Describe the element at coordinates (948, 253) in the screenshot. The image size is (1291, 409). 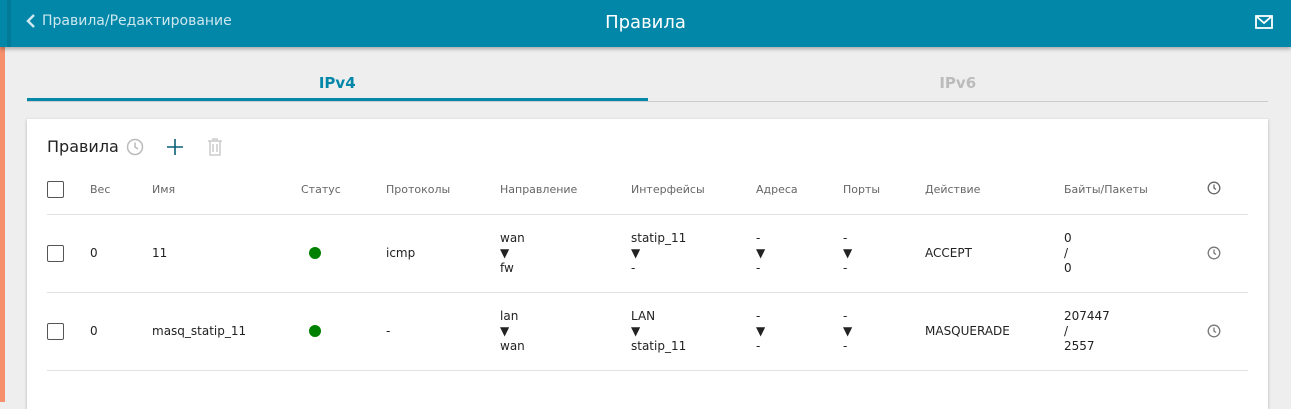
I see `action: ACCEPT` at that location.